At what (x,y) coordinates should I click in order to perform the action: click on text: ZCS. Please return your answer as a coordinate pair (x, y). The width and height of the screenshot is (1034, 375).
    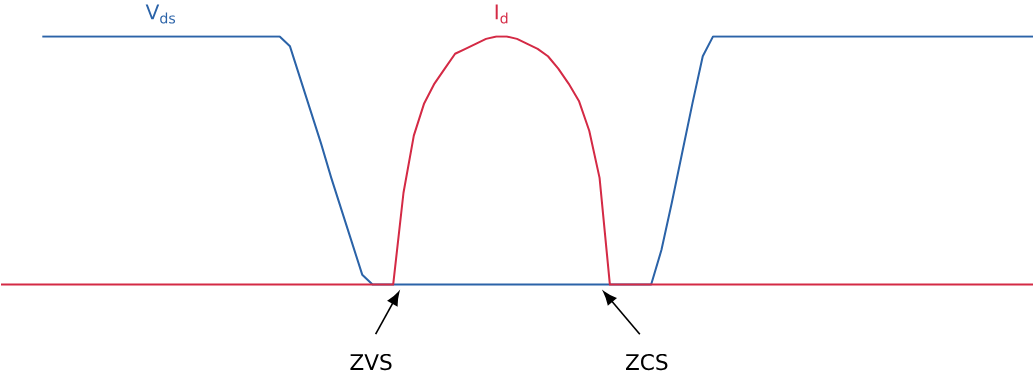
    Looking at the image, I should click on (647, 362).